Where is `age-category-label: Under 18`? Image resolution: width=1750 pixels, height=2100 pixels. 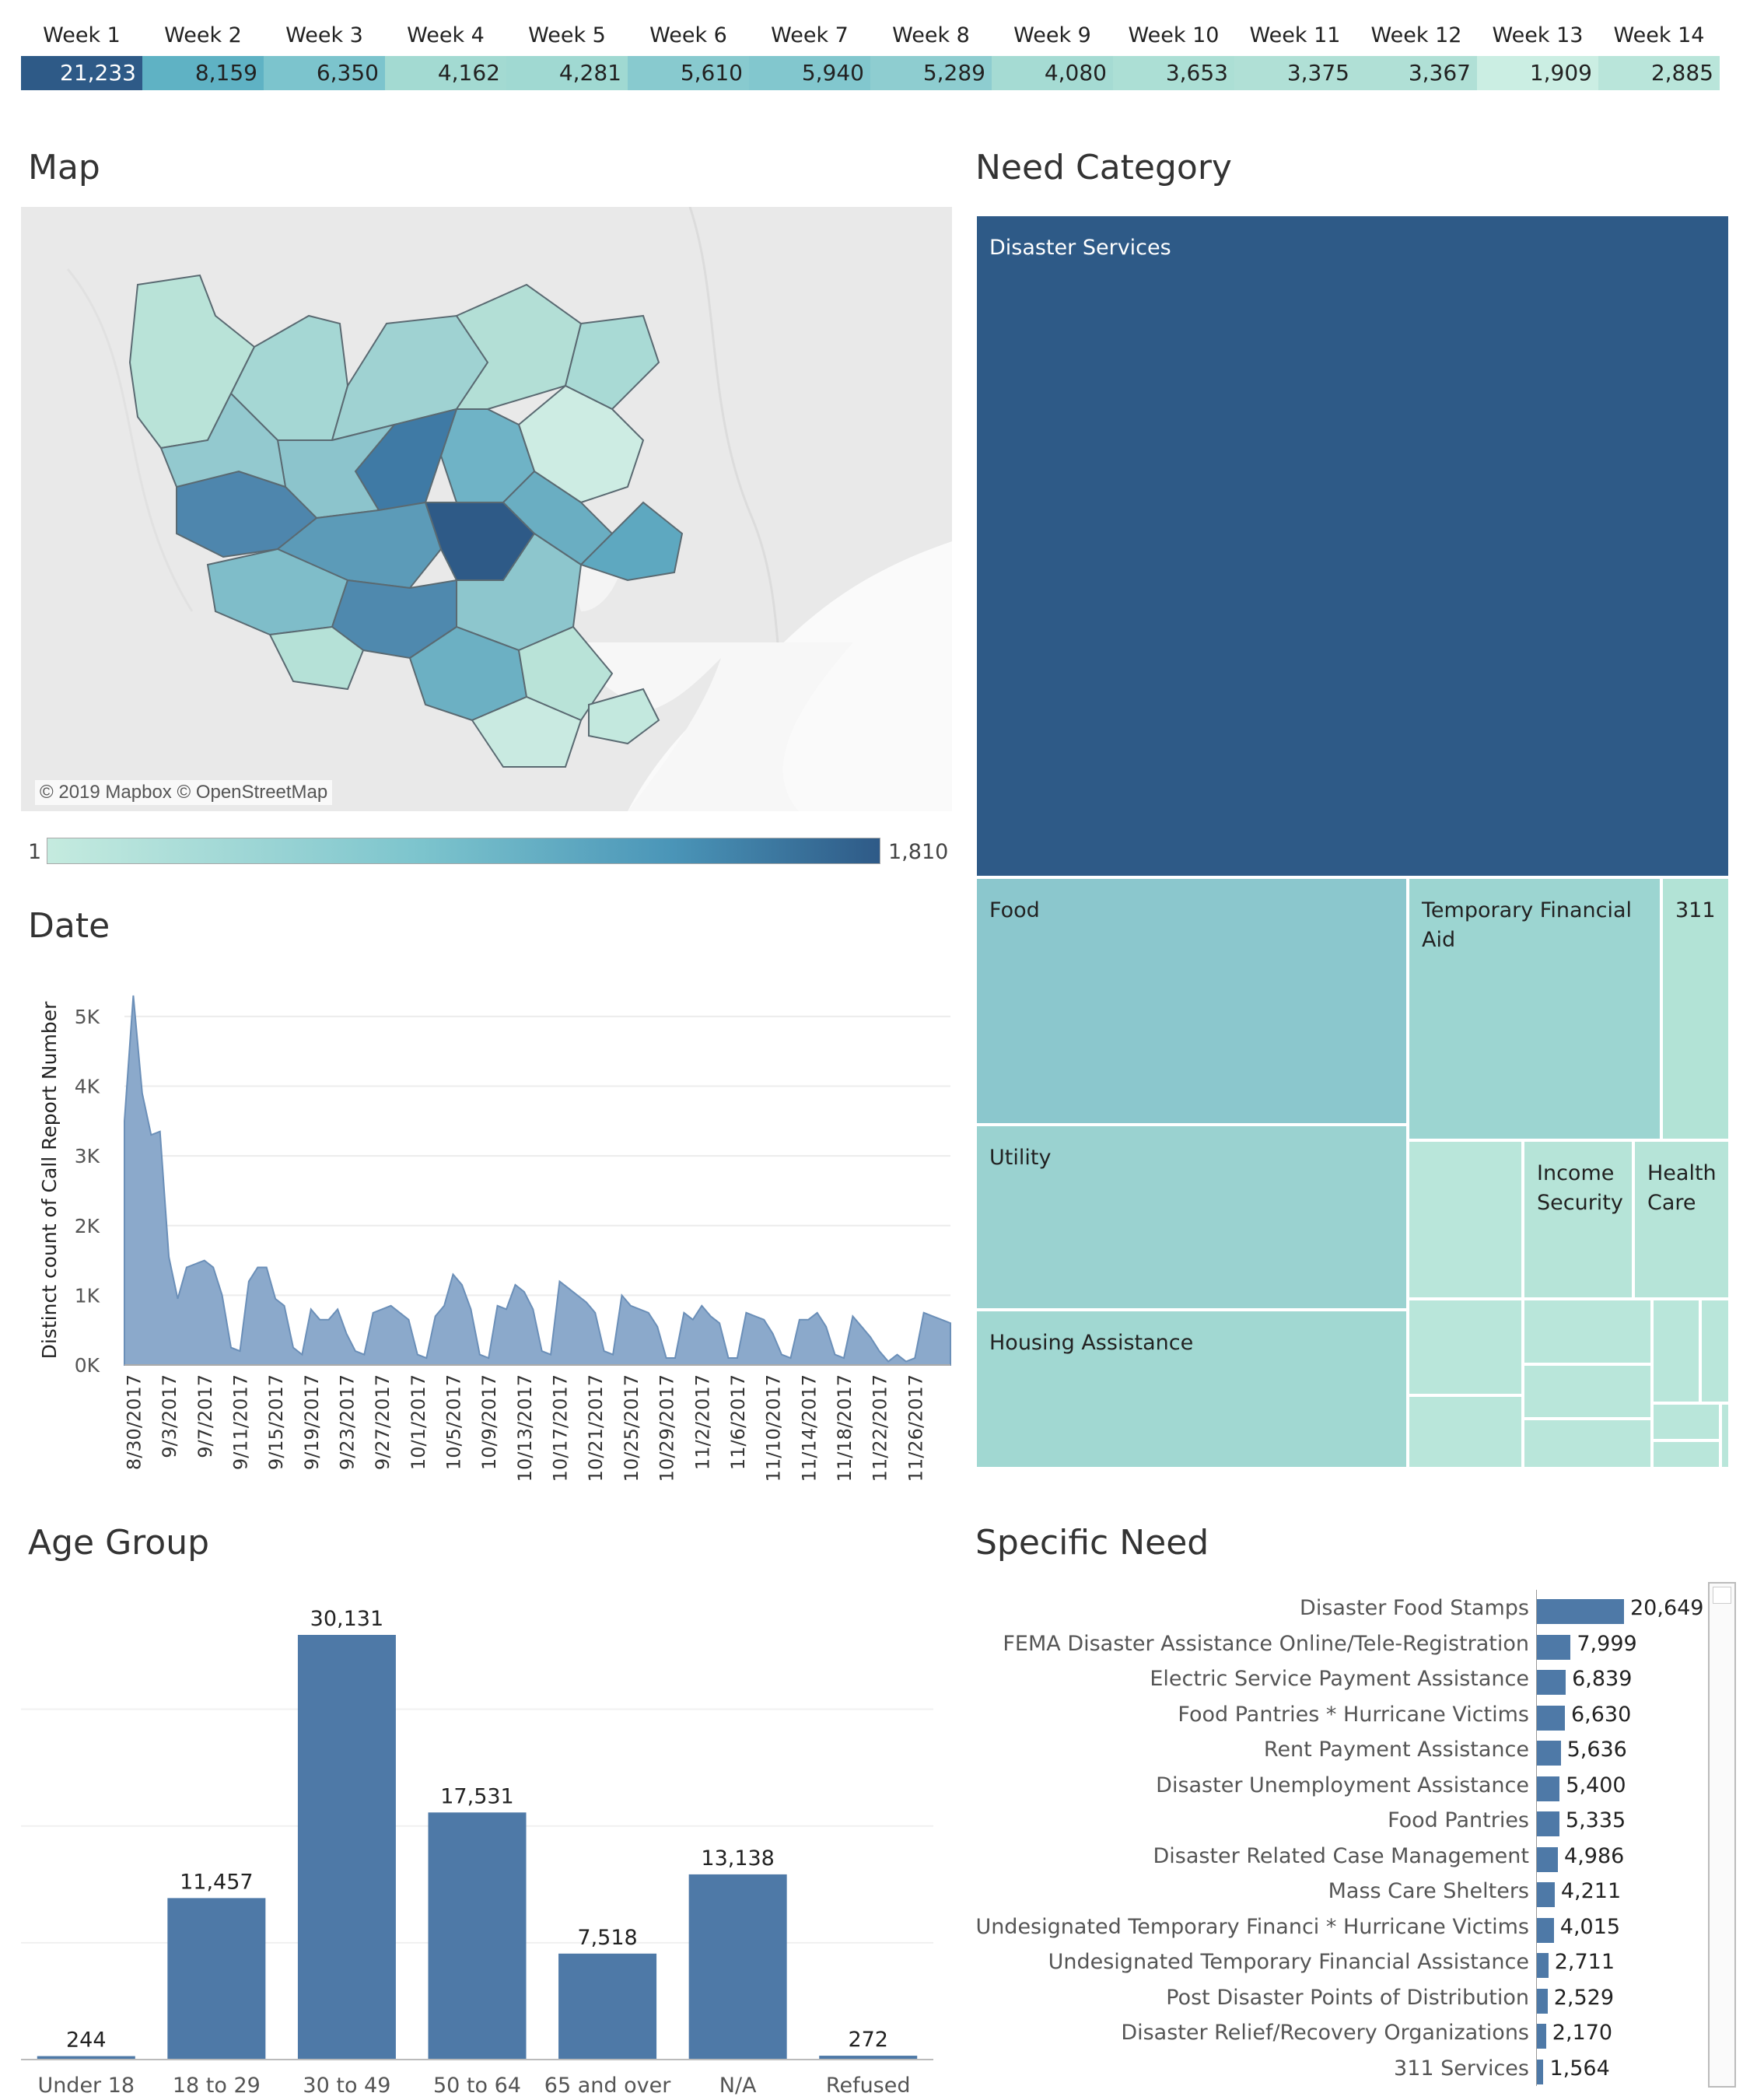 age-category-label: Under 18 is located at coordinates (86, 2086).